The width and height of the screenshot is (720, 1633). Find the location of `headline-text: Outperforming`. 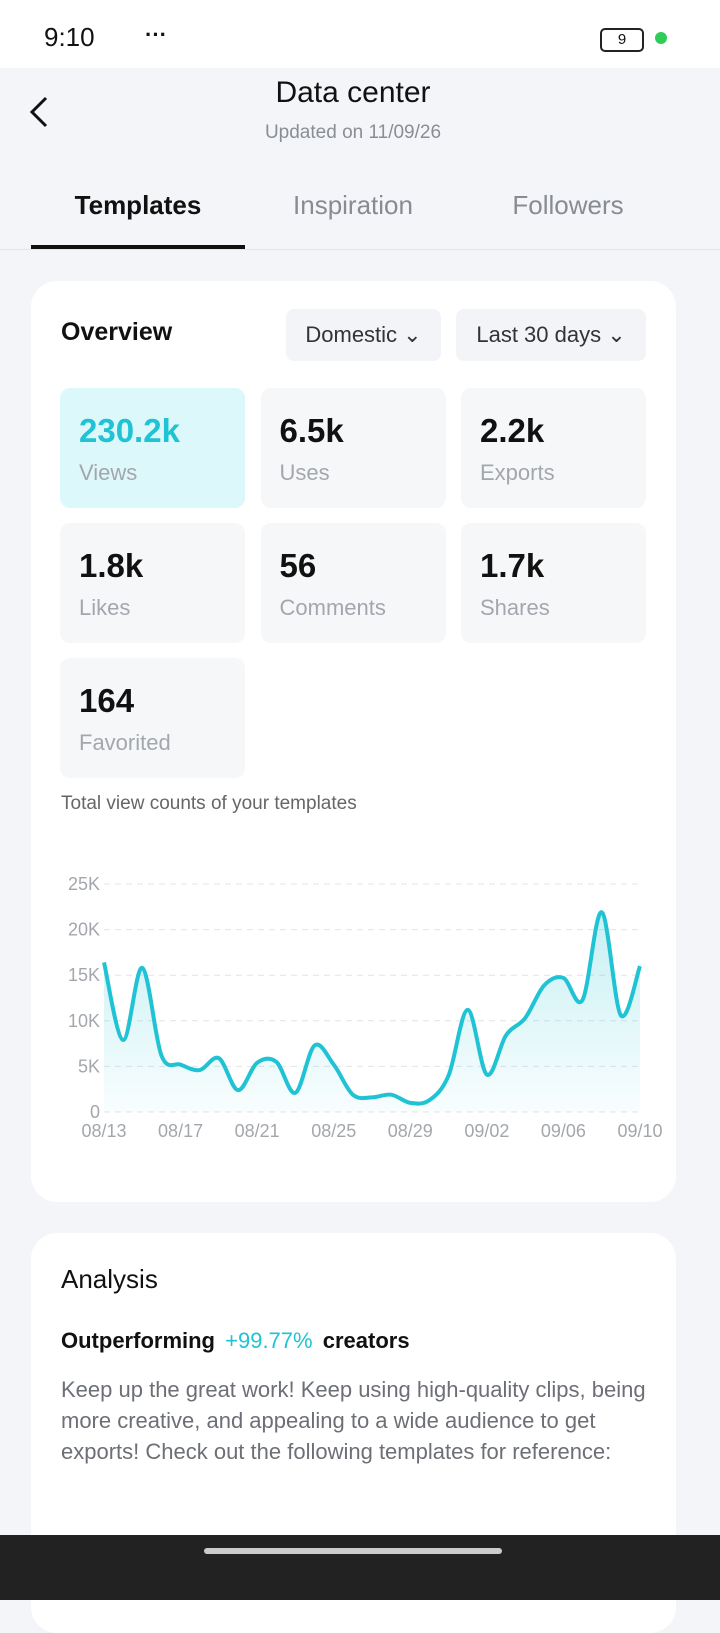

headline-text: Outperforming is located at coordinates (138, 1340).